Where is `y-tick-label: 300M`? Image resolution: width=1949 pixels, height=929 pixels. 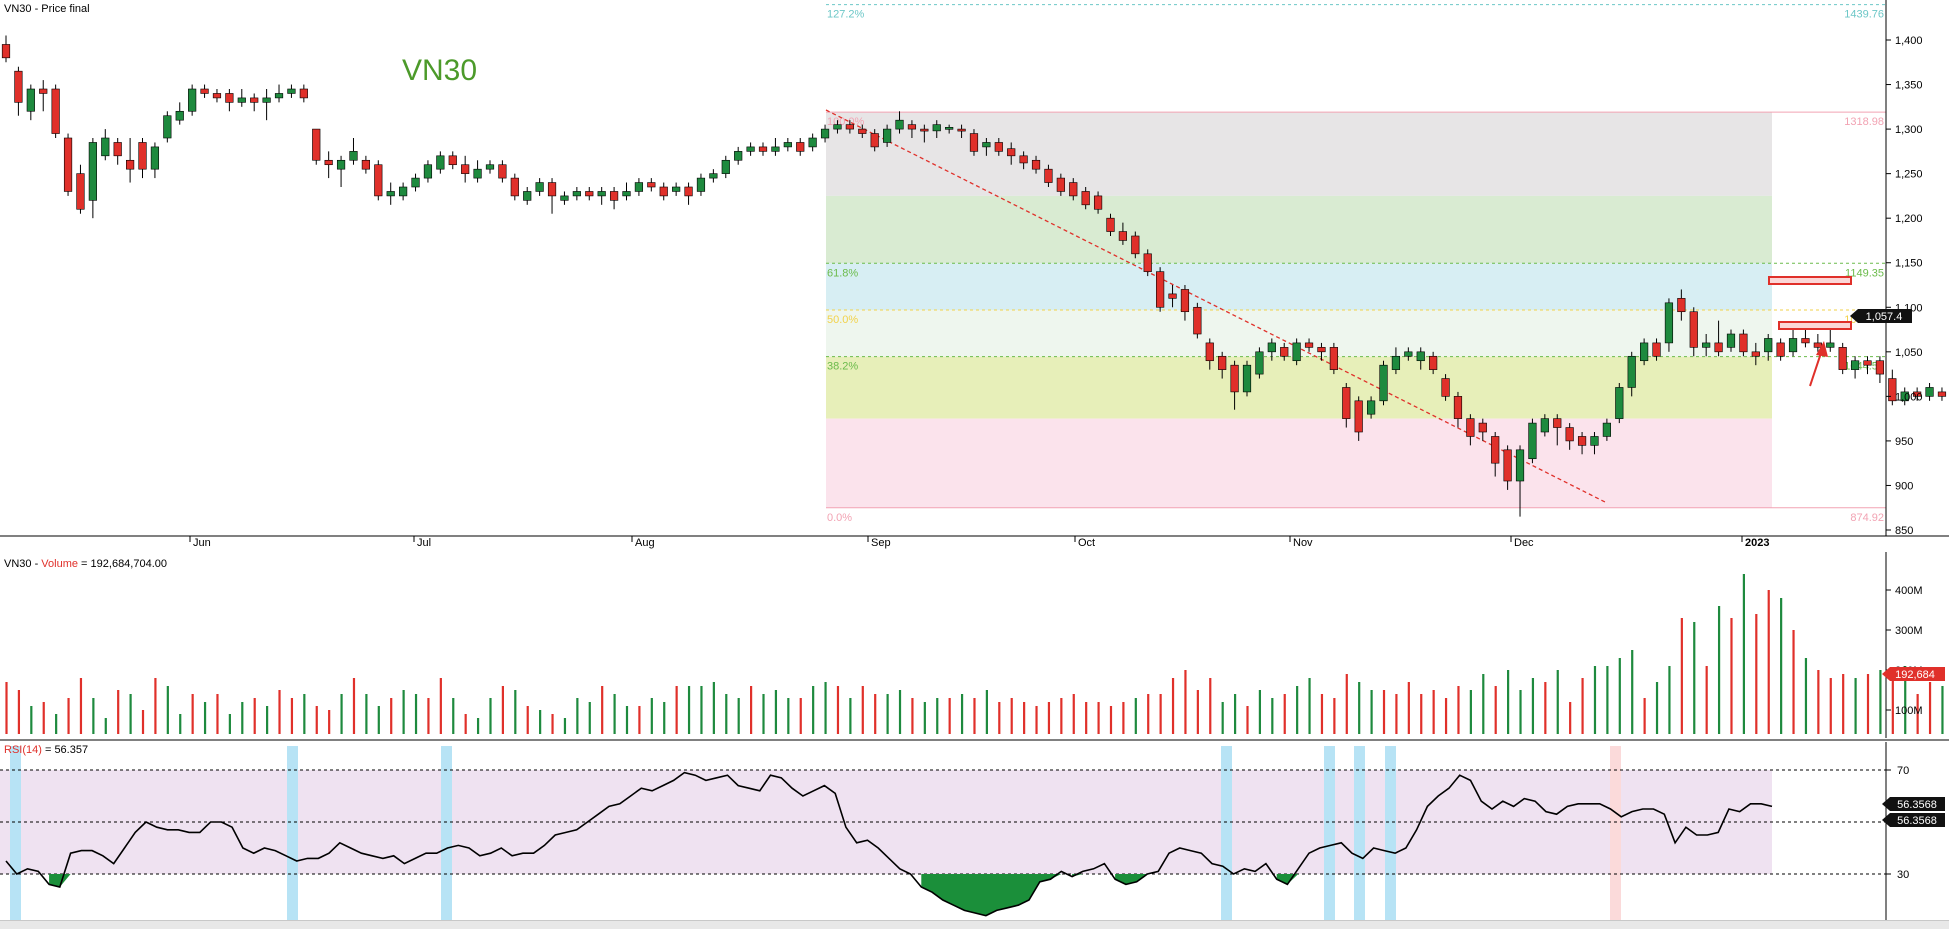 y-tick-label: 300M is located at coordinates (1909, 631).